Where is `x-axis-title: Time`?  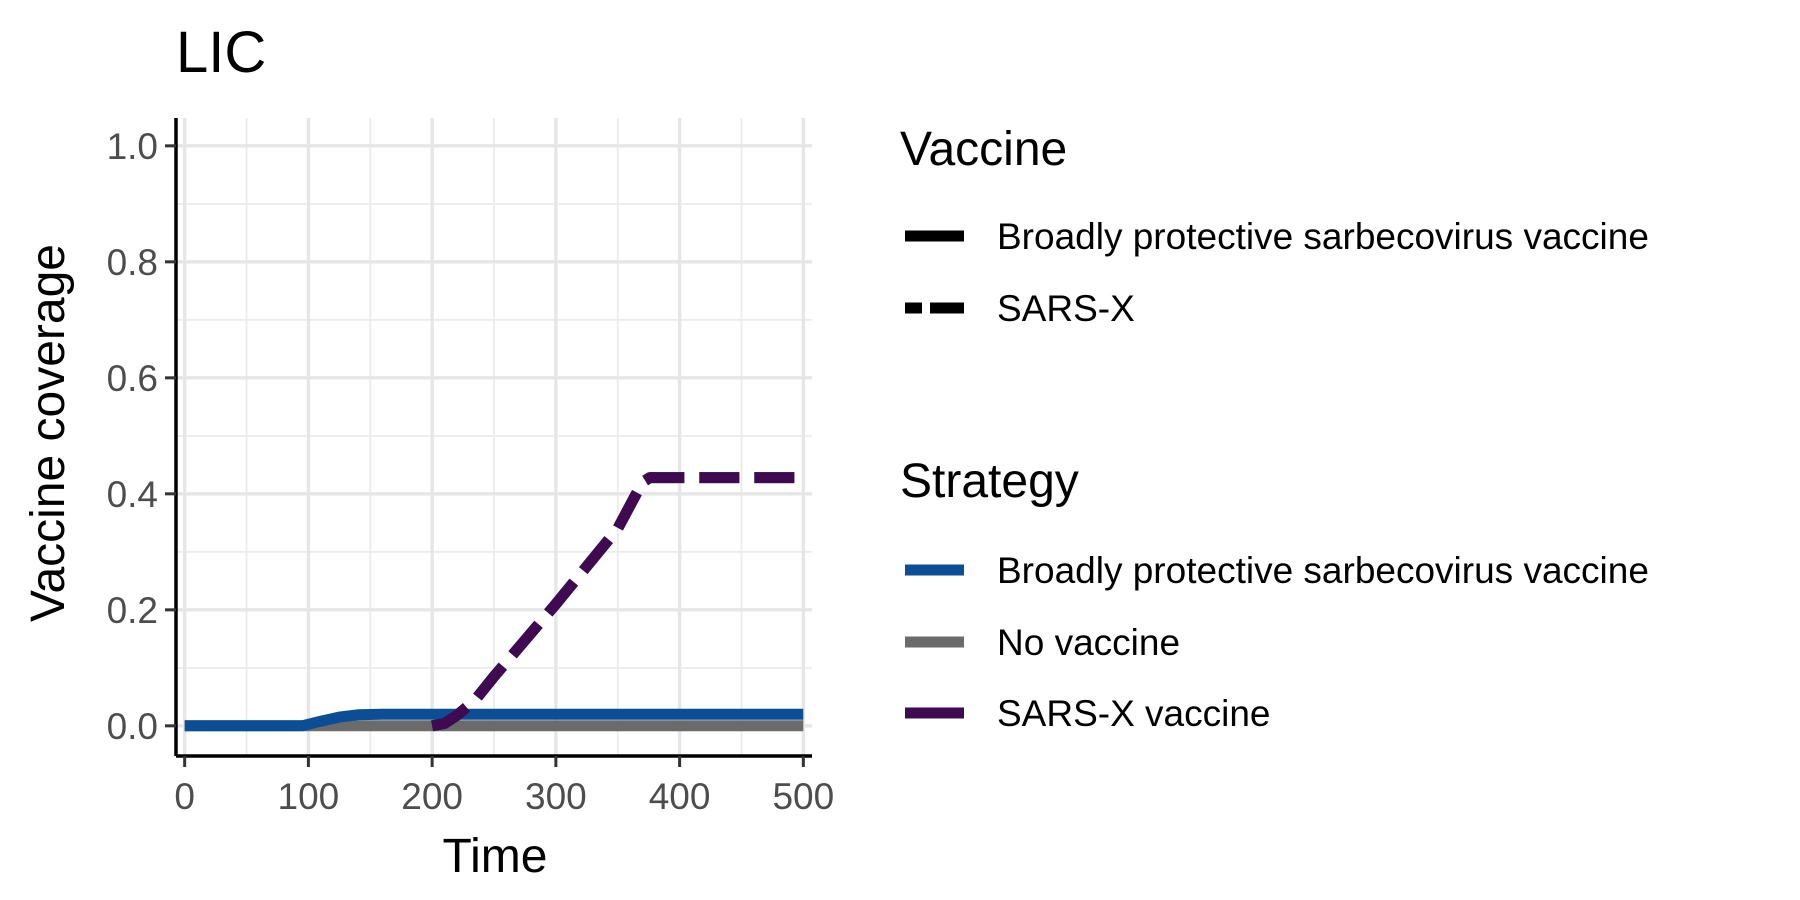
x-axis-title: Time is located at coordinates (495, 856).